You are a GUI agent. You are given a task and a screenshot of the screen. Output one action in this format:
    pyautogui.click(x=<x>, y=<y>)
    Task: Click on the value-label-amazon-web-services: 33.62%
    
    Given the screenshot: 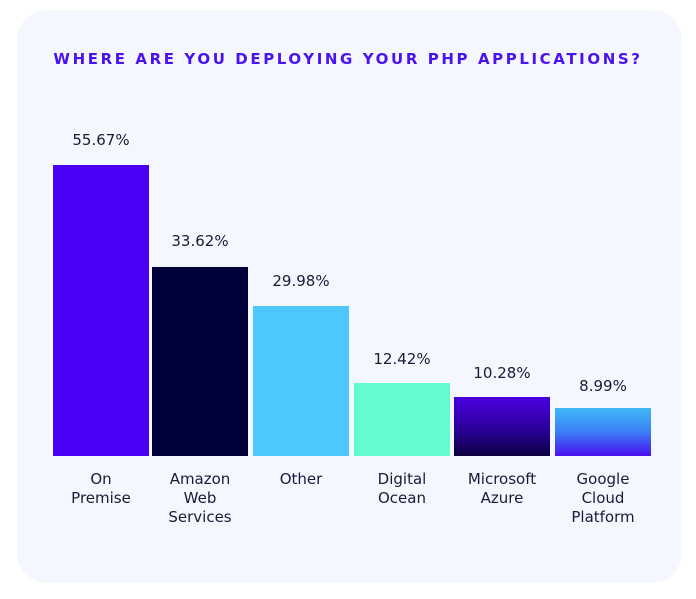 What is the action you would take?
    pyautogui.click(x=200, y=241)
    